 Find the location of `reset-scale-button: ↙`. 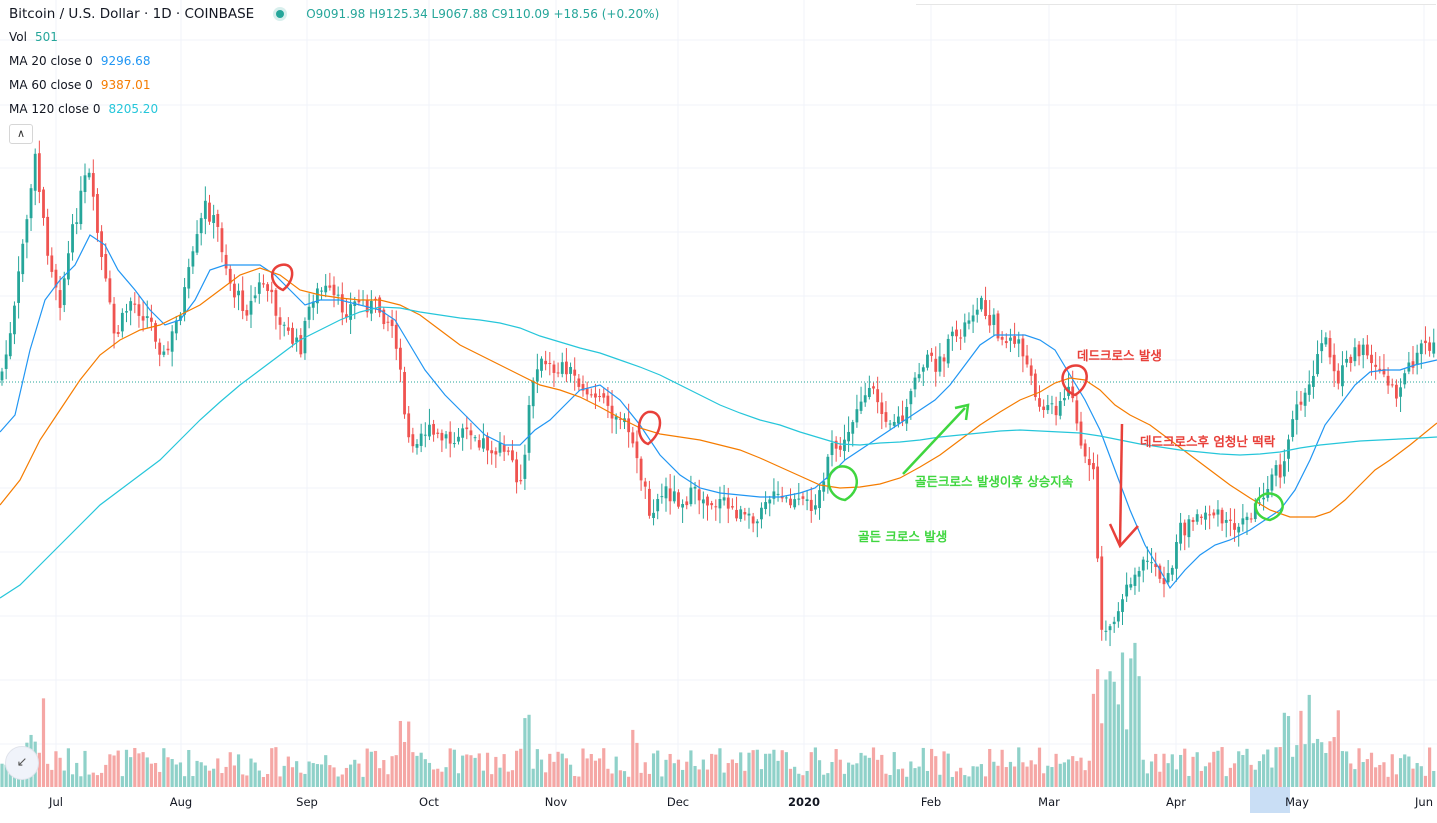

reset-scale-button: ↙ is located at coordinates (22, 763).